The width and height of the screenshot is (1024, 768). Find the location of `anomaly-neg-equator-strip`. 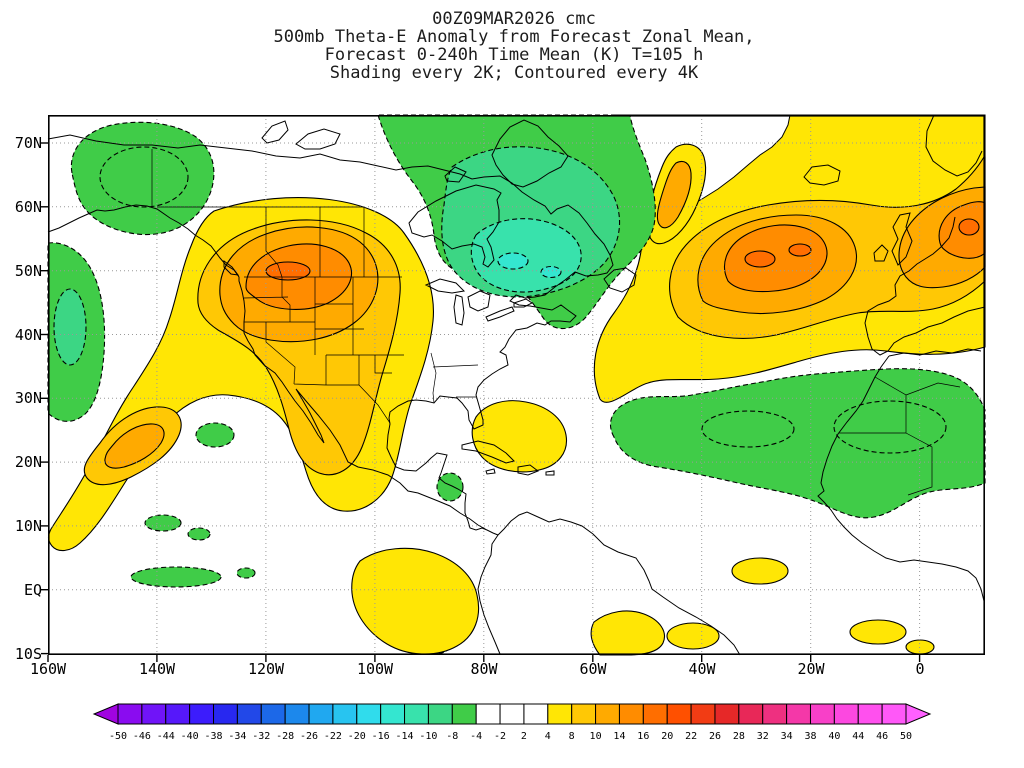

anomaly-neg-equator-strip is located at coordinates (176, 577).